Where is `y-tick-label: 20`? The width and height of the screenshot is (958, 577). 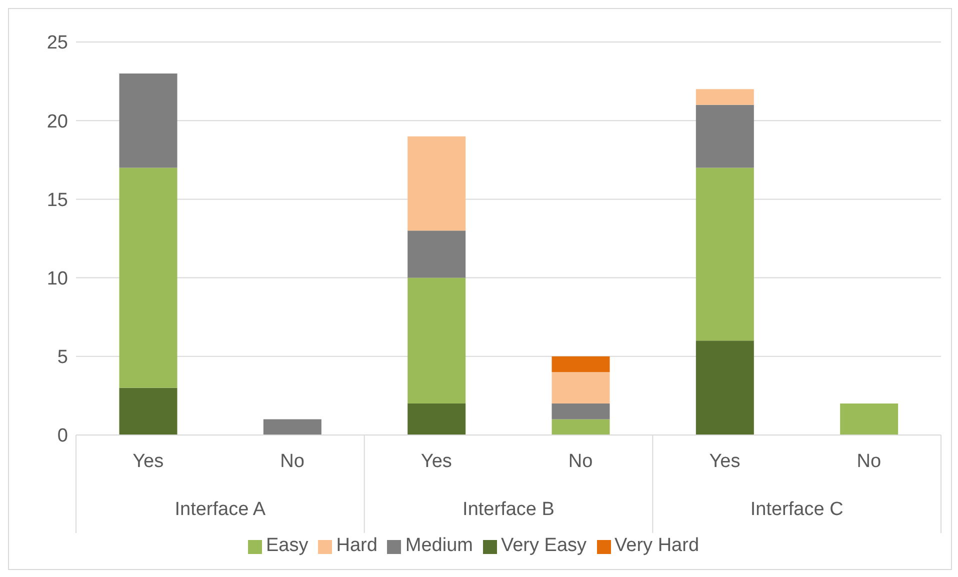 y-tick-label: 20 is located at coordinates (57, 121).